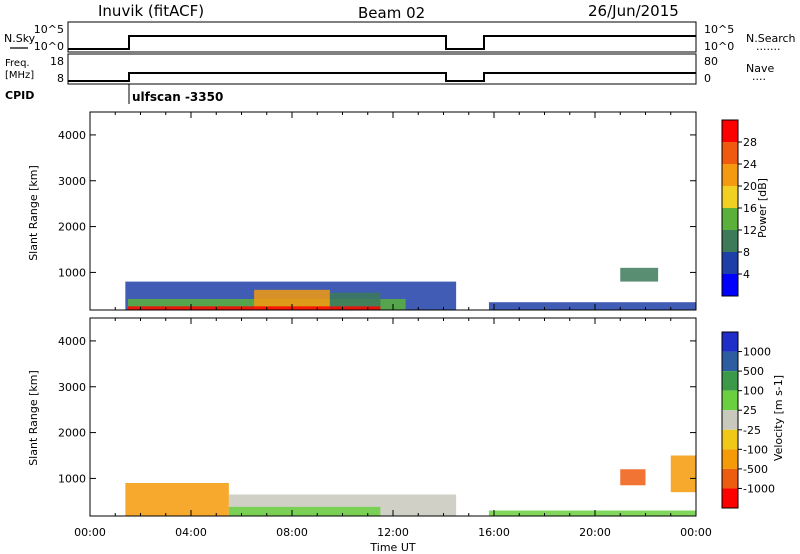 This screenshot has width=800, height=554. What do you see at coordinates (752, 430) in the screenshot?
I see `colorbar-tick-label: -25` at bounding box center [752, 430].